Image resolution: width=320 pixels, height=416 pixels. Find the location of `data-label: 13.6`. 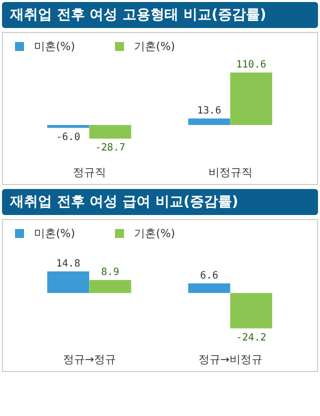

data-label: 13.6 is located at coordinates (209, 111).